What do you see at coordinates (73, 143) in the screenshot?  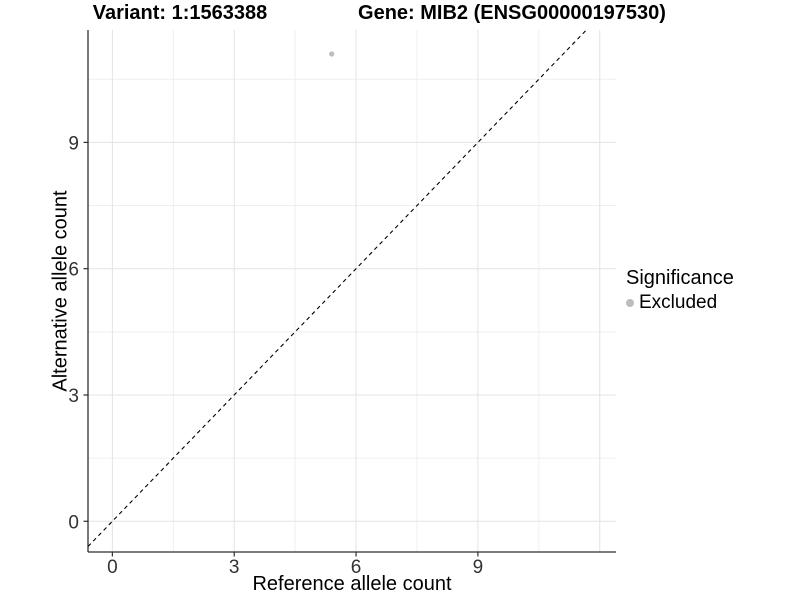 I see `y-tick-label: 9` at bounding box center [73, 143].